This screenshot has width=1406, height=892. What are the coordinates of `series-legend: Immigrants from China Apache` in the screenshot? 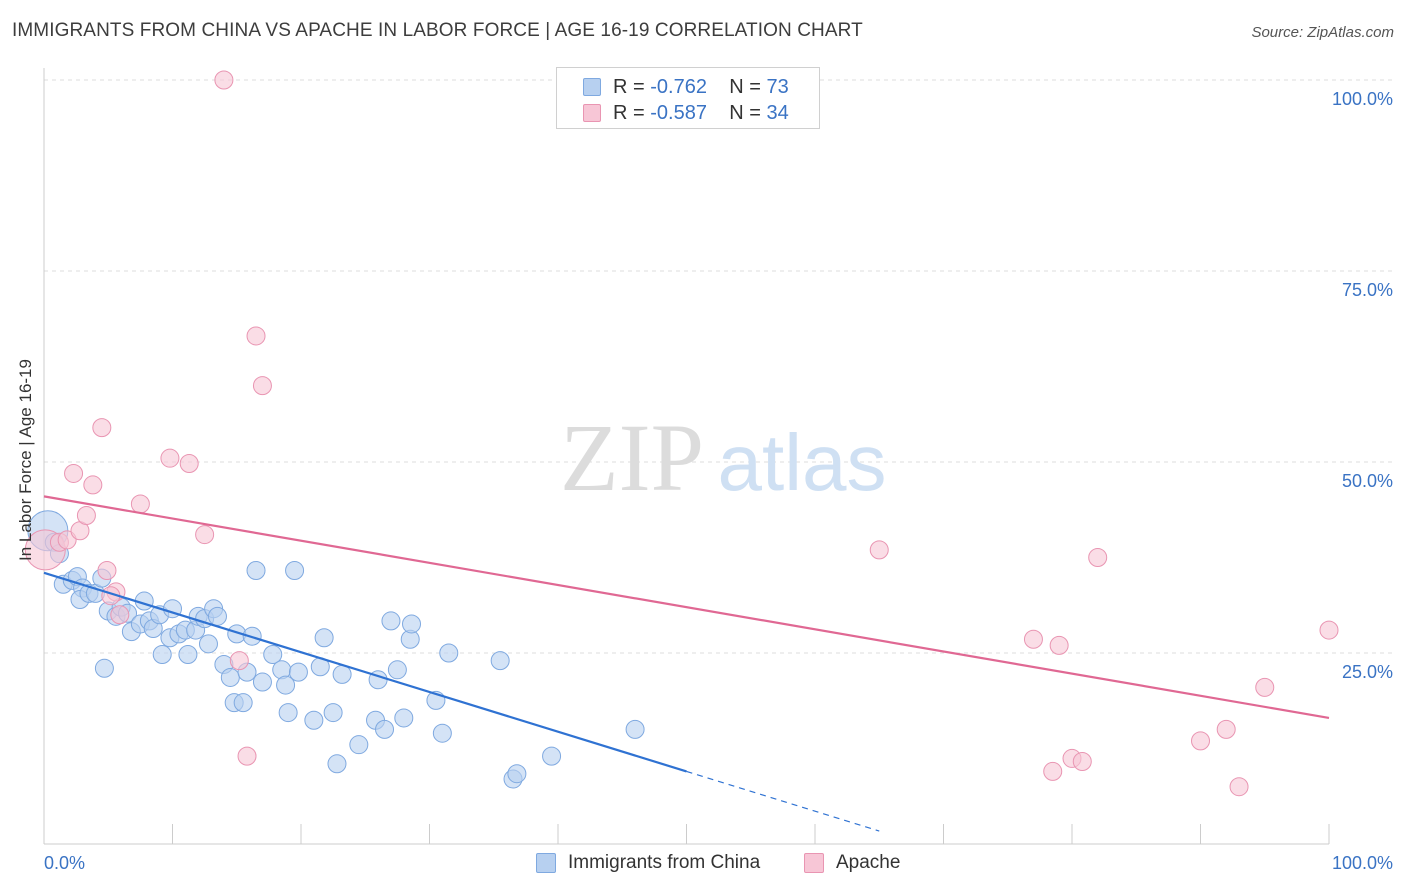 It's located at (703, 865).